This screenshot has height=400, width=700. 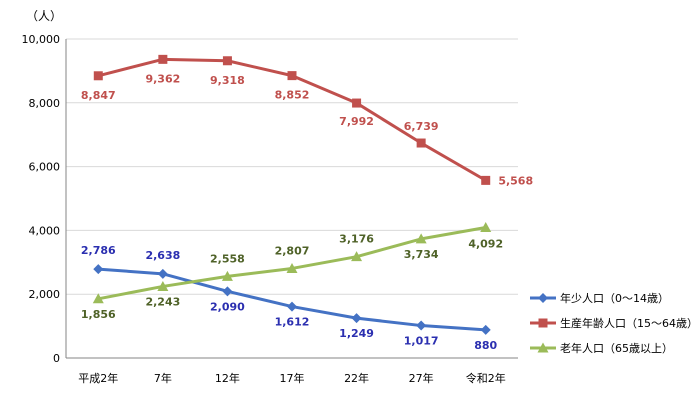 What do you see at coordinates (421, 126) in the screenshot?
I see `data-label: 6,739` at bounding box center [421, 126].